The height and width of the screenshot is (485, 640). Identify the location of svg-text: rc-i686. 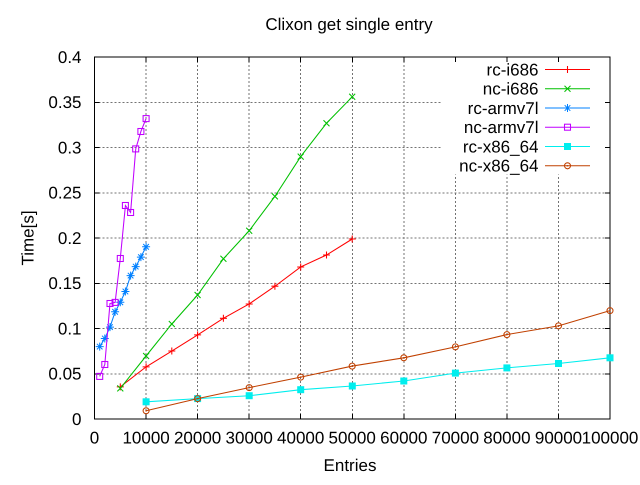
(513, 69).